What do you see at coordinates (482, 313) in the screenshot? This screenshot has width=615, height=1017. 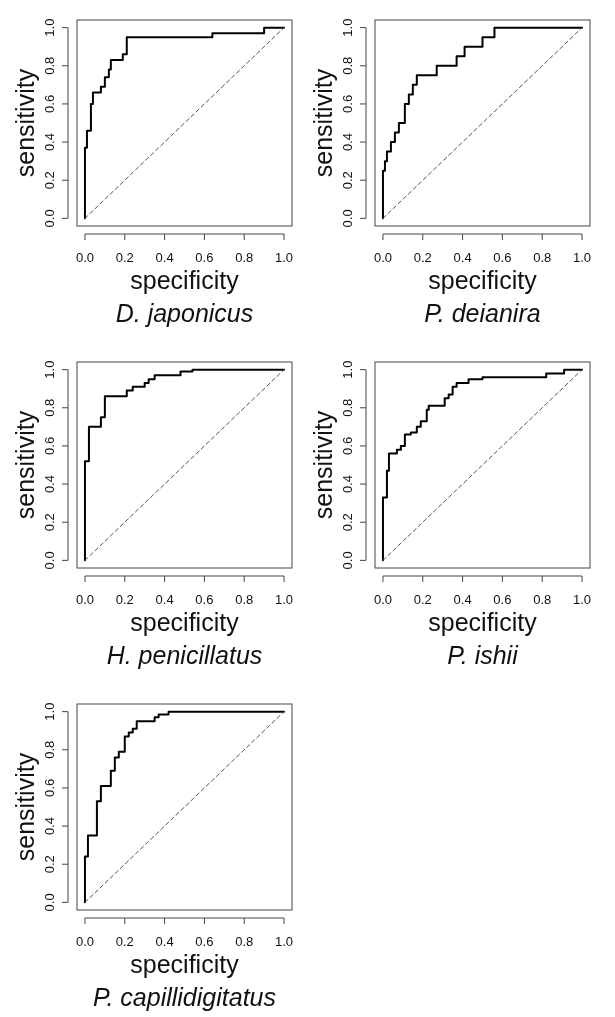 I see `text: P. deianira` at bounding box center [482, 313].